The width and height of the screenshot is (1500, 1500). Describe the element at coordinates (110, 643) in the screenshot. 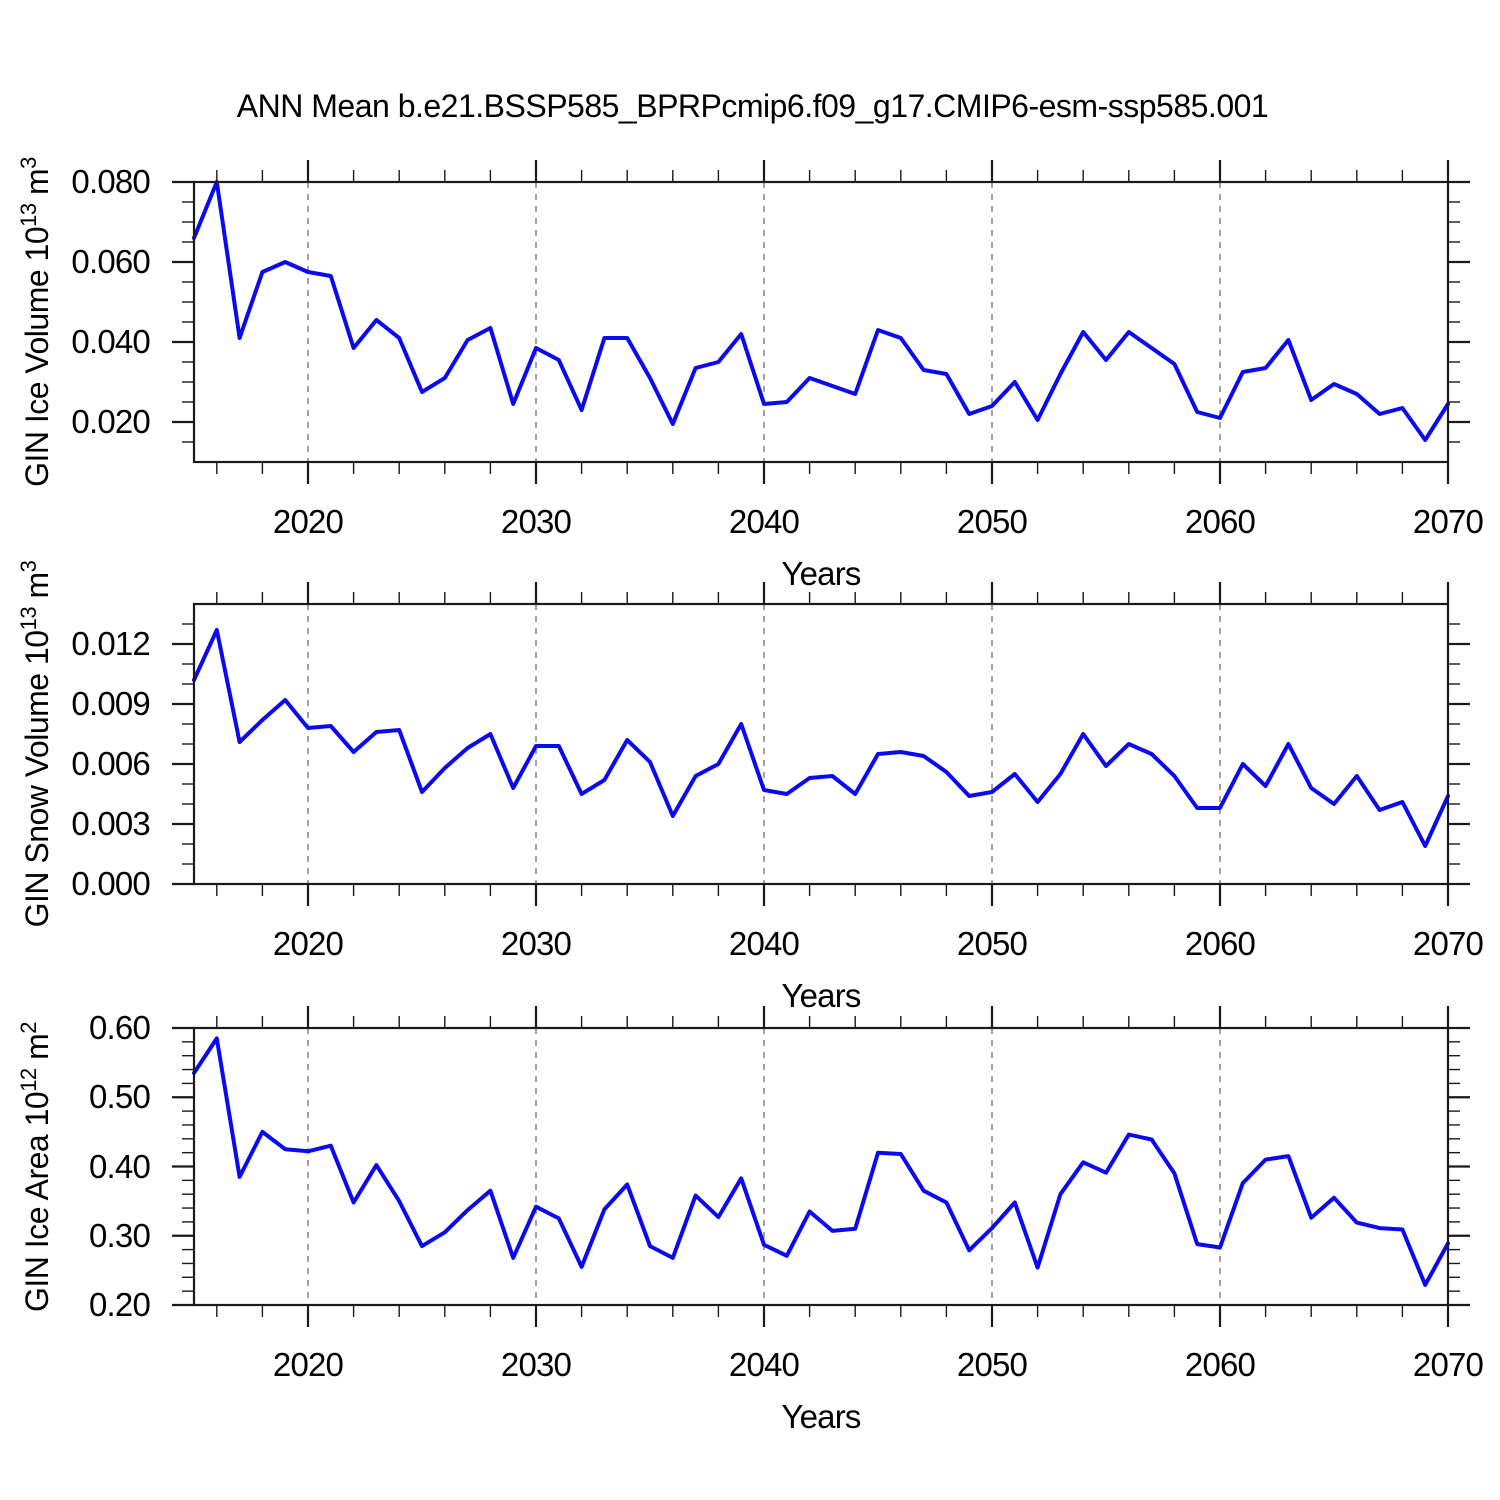

I see `y-tick-label: 0.012` at that location.